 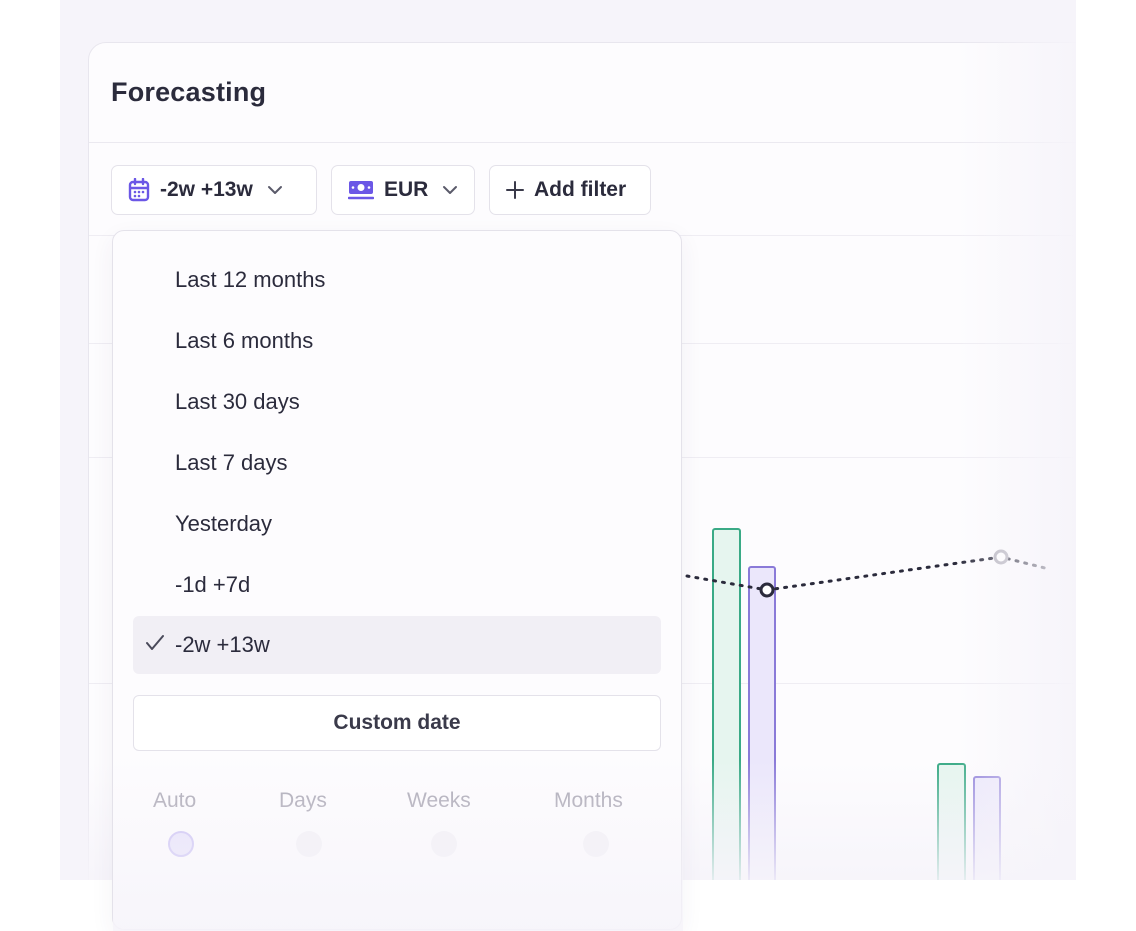 I want to click on card-header: Forecasting, so click(x=582, y=93).